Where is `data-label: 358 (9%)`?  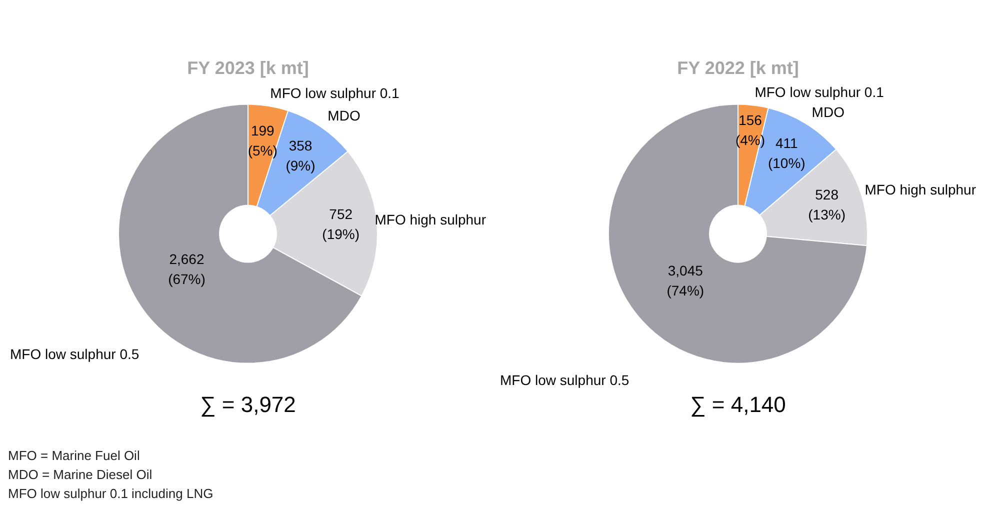
data-label: 358 (9%) is located at coordinates (301, 156).